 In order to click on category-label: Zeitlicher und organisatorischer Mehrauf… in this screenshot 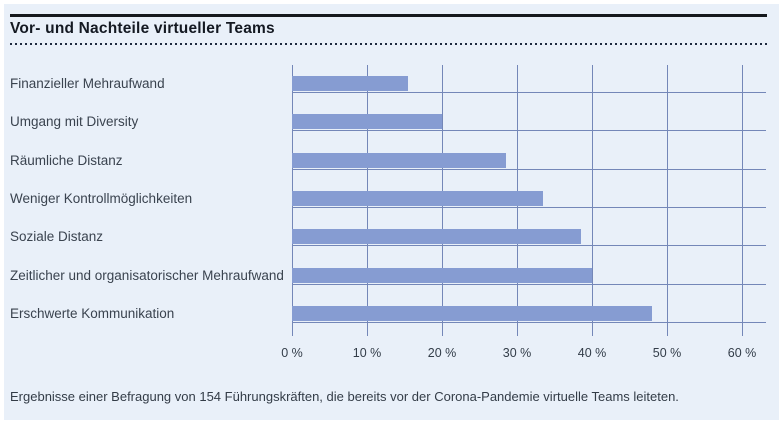, I will do `click(147, 275)`.